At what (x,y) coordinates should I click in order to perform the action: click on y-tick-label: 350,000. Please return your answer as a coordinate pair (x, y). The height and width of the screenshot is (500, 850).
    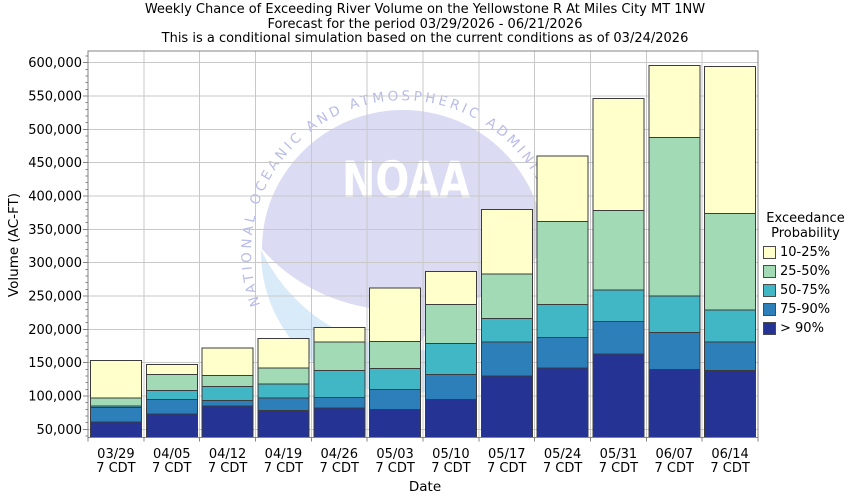
    Looking at the image, I should click on (55, 230).